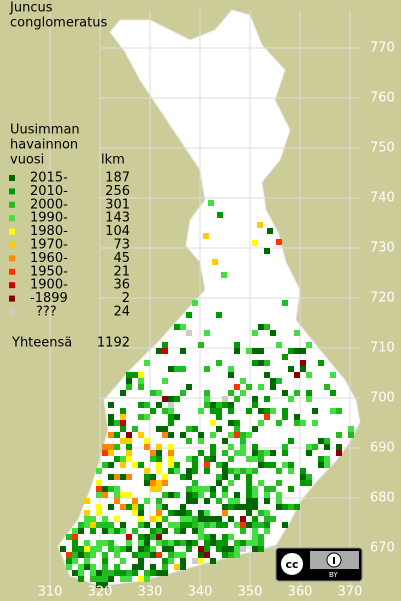 Image resolution: width=401 pixels, height=601 pixels. What do you see at coordinates (49, 231) in the screenshot?
I see `legend-label: 1980-` at bounding box center [49, 231].